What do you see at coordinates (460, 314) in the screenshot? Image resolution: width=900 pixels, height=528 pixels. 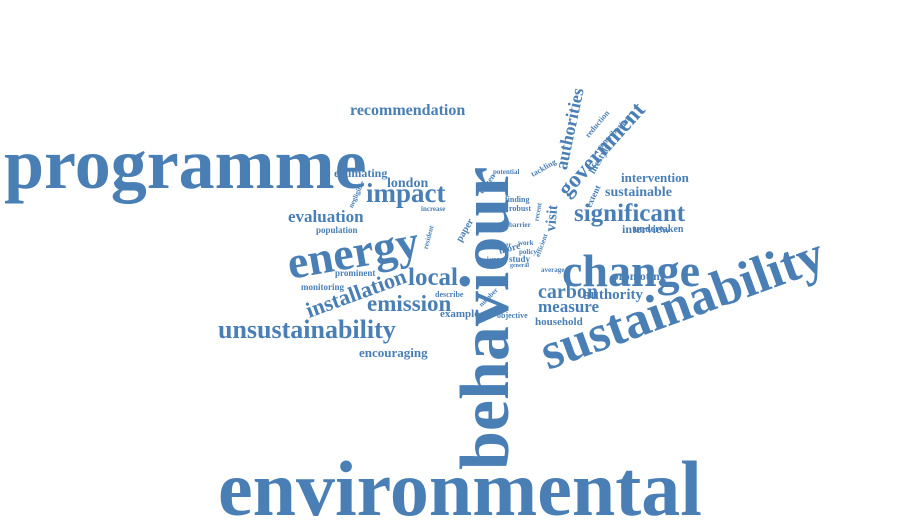 I see `word-example: example` at bounding box center [460, 314].